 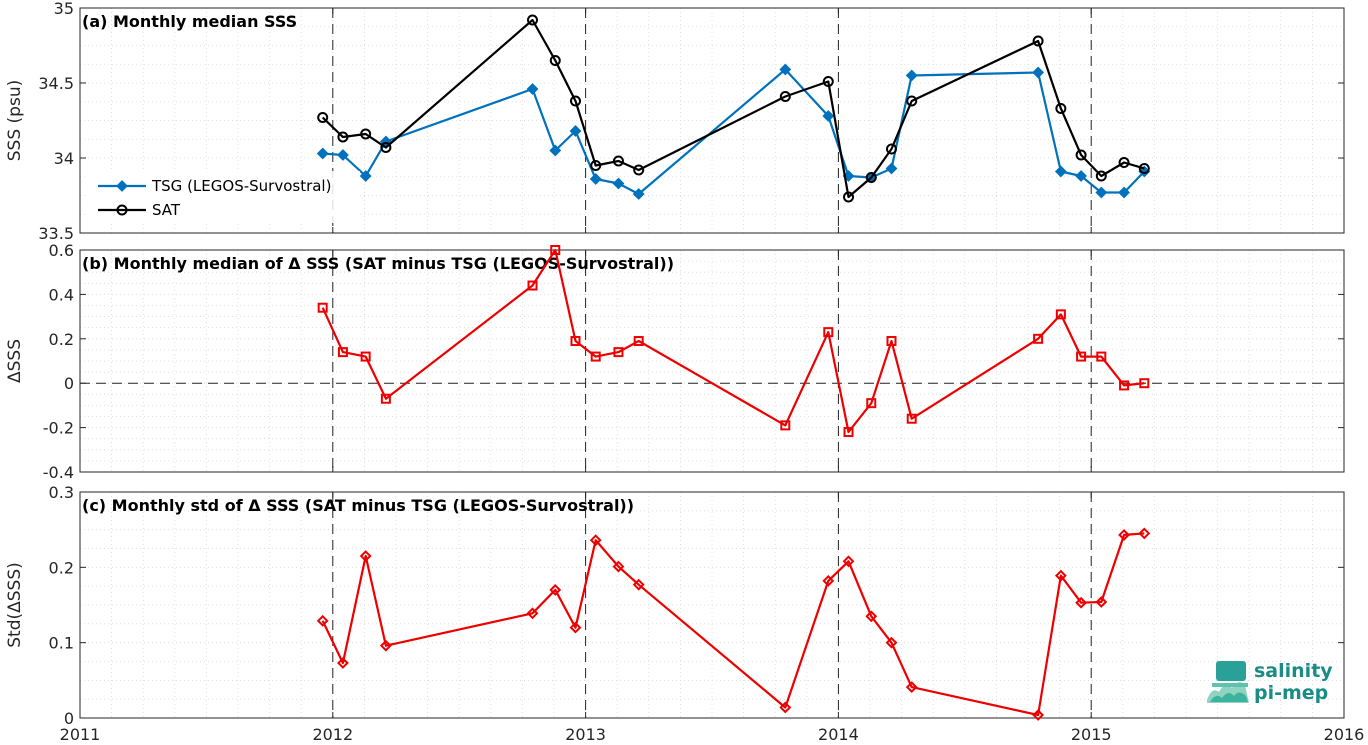 What do you see at coordinates (1291, 693) in the screenshot?
I see `logo-text-line2: pi-mep` at bounding box center [1291, 693].